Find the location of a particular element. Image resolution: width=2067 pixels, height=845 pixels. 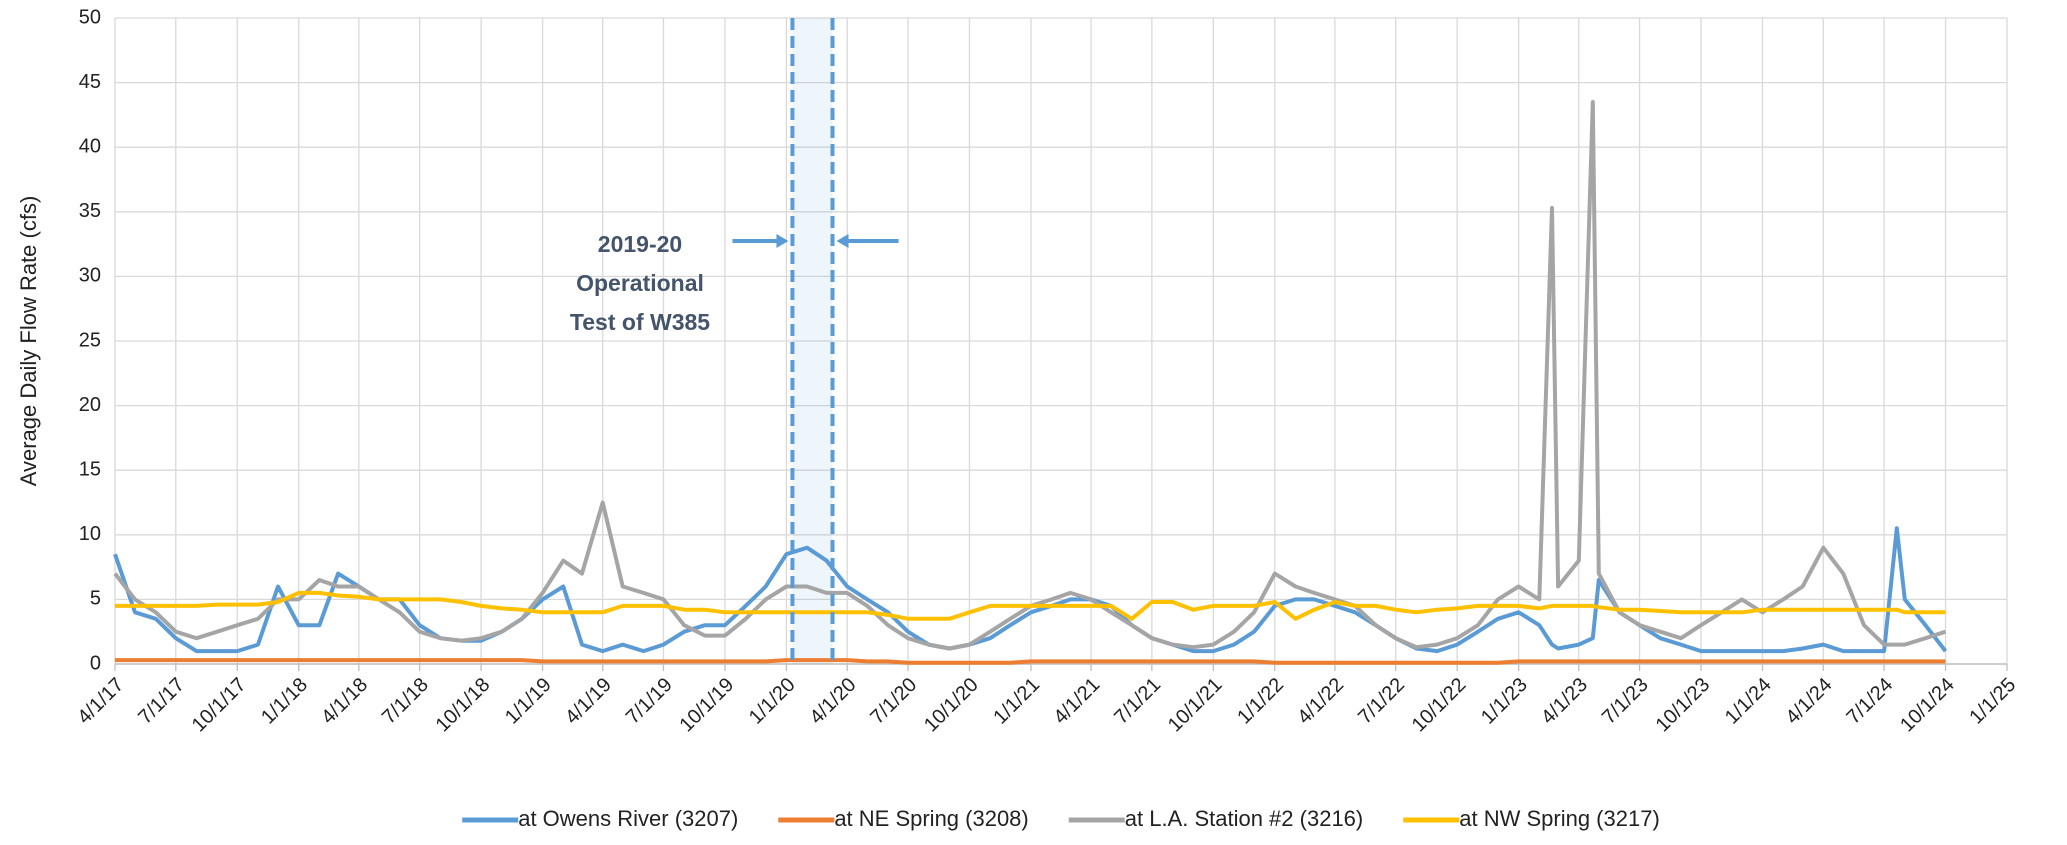

legend-label: at Owens River (3207) is located at coordinates (628, 818).